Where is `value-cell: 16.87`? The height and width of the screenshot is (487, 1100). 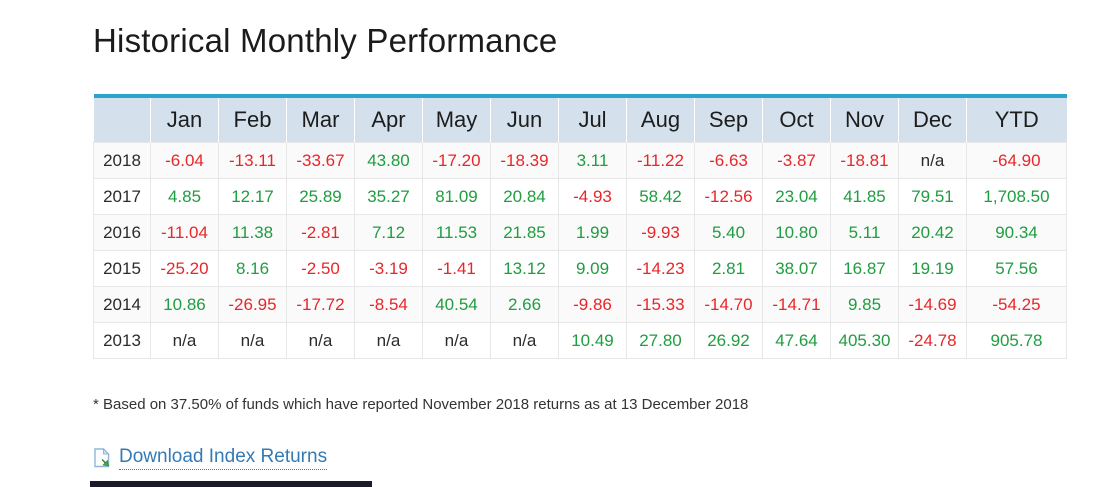 value-cell: 16.87 is located at coordinates (864, 268).